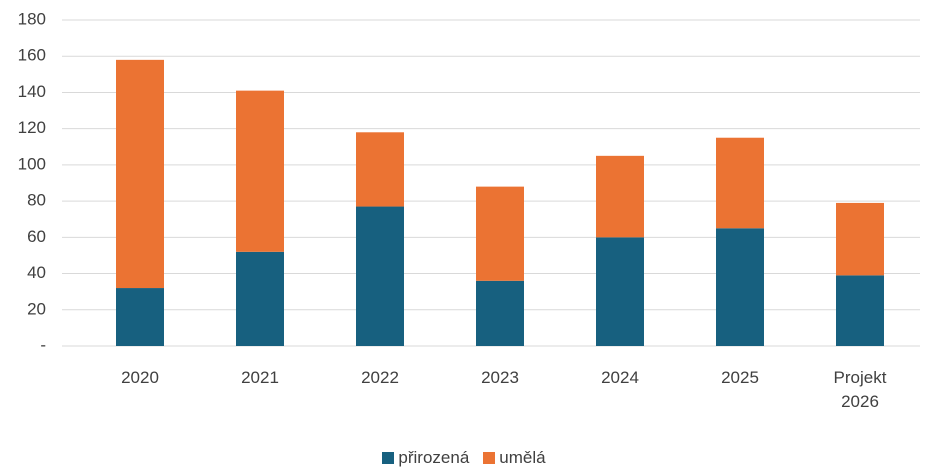 The height and width of the screenshot is (470, 928). What do you see at coordinates (36, 236) in the screenshot?
I see `y-tick-label: 60` at bounding box center [36, 236].